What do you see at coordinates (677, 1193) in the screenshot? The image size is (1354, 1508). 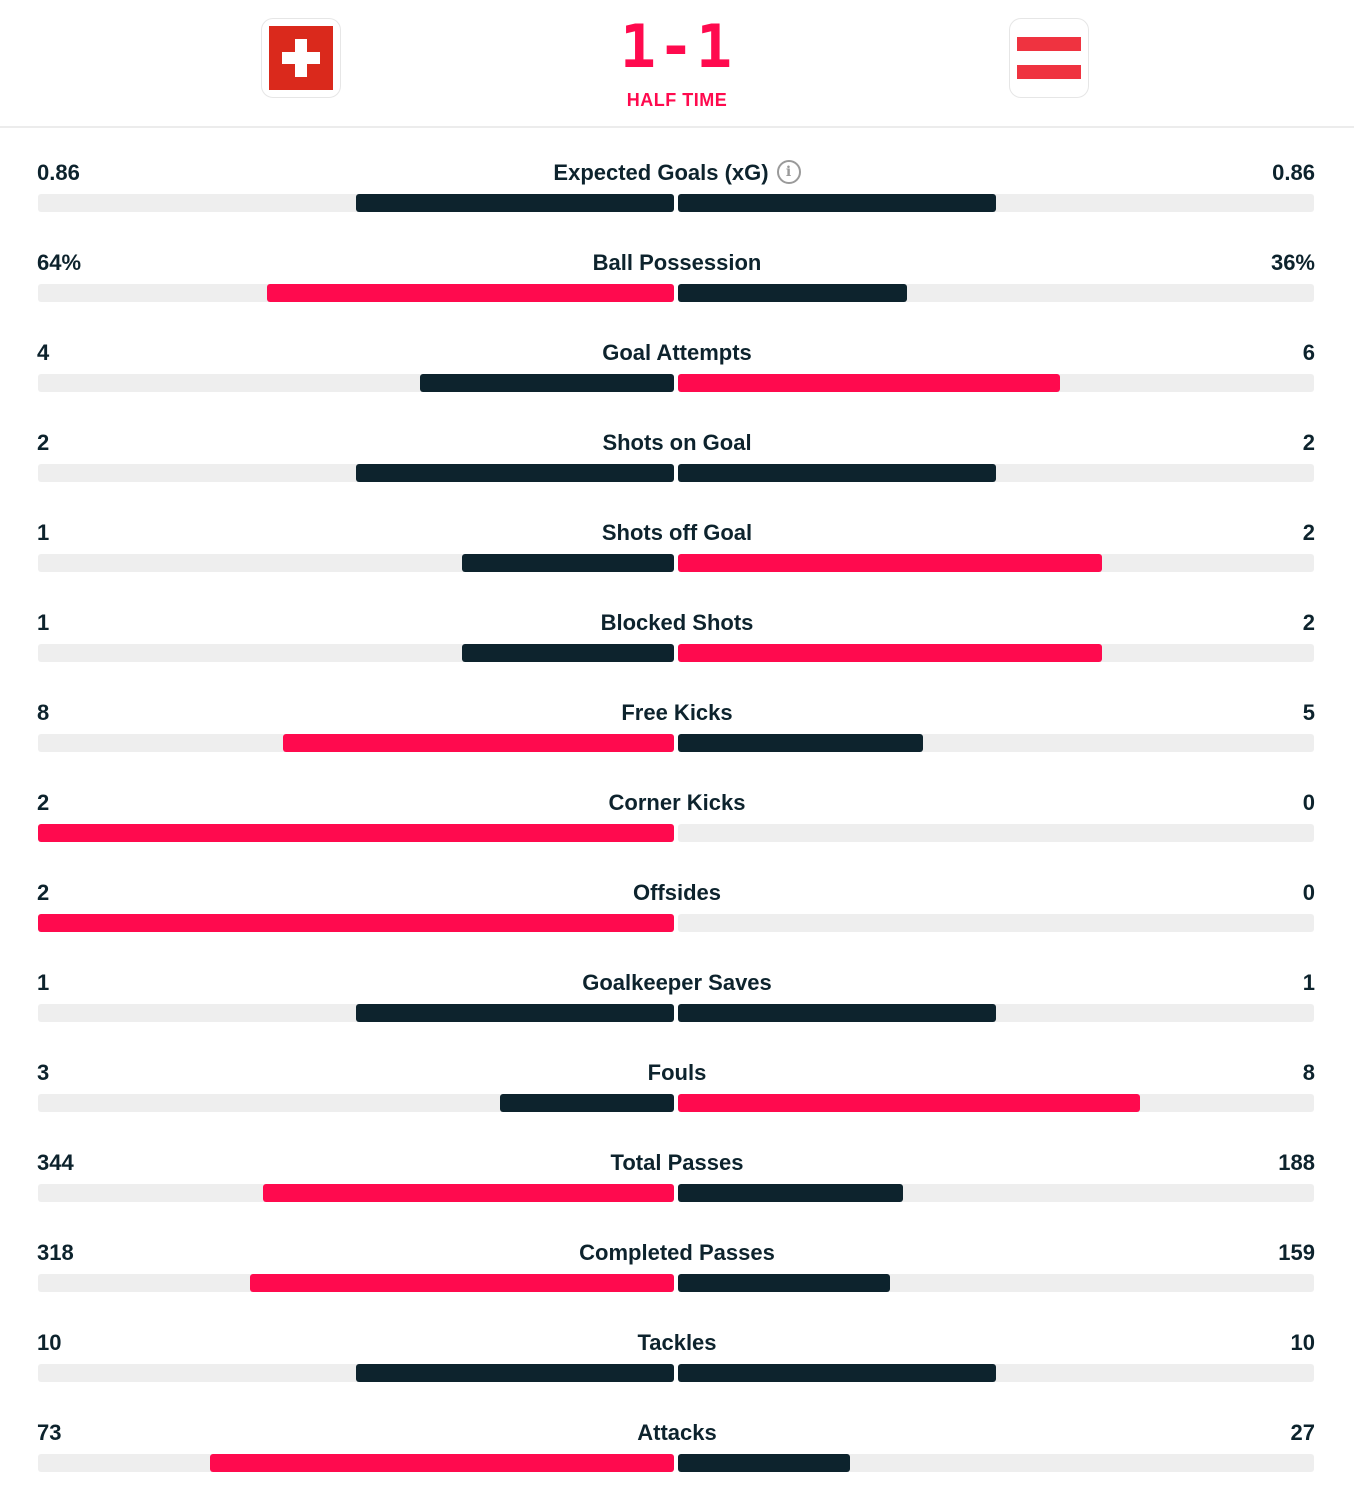 I see `stat-row: 344 Total Passes 188` at bounding box center [677, 1193].